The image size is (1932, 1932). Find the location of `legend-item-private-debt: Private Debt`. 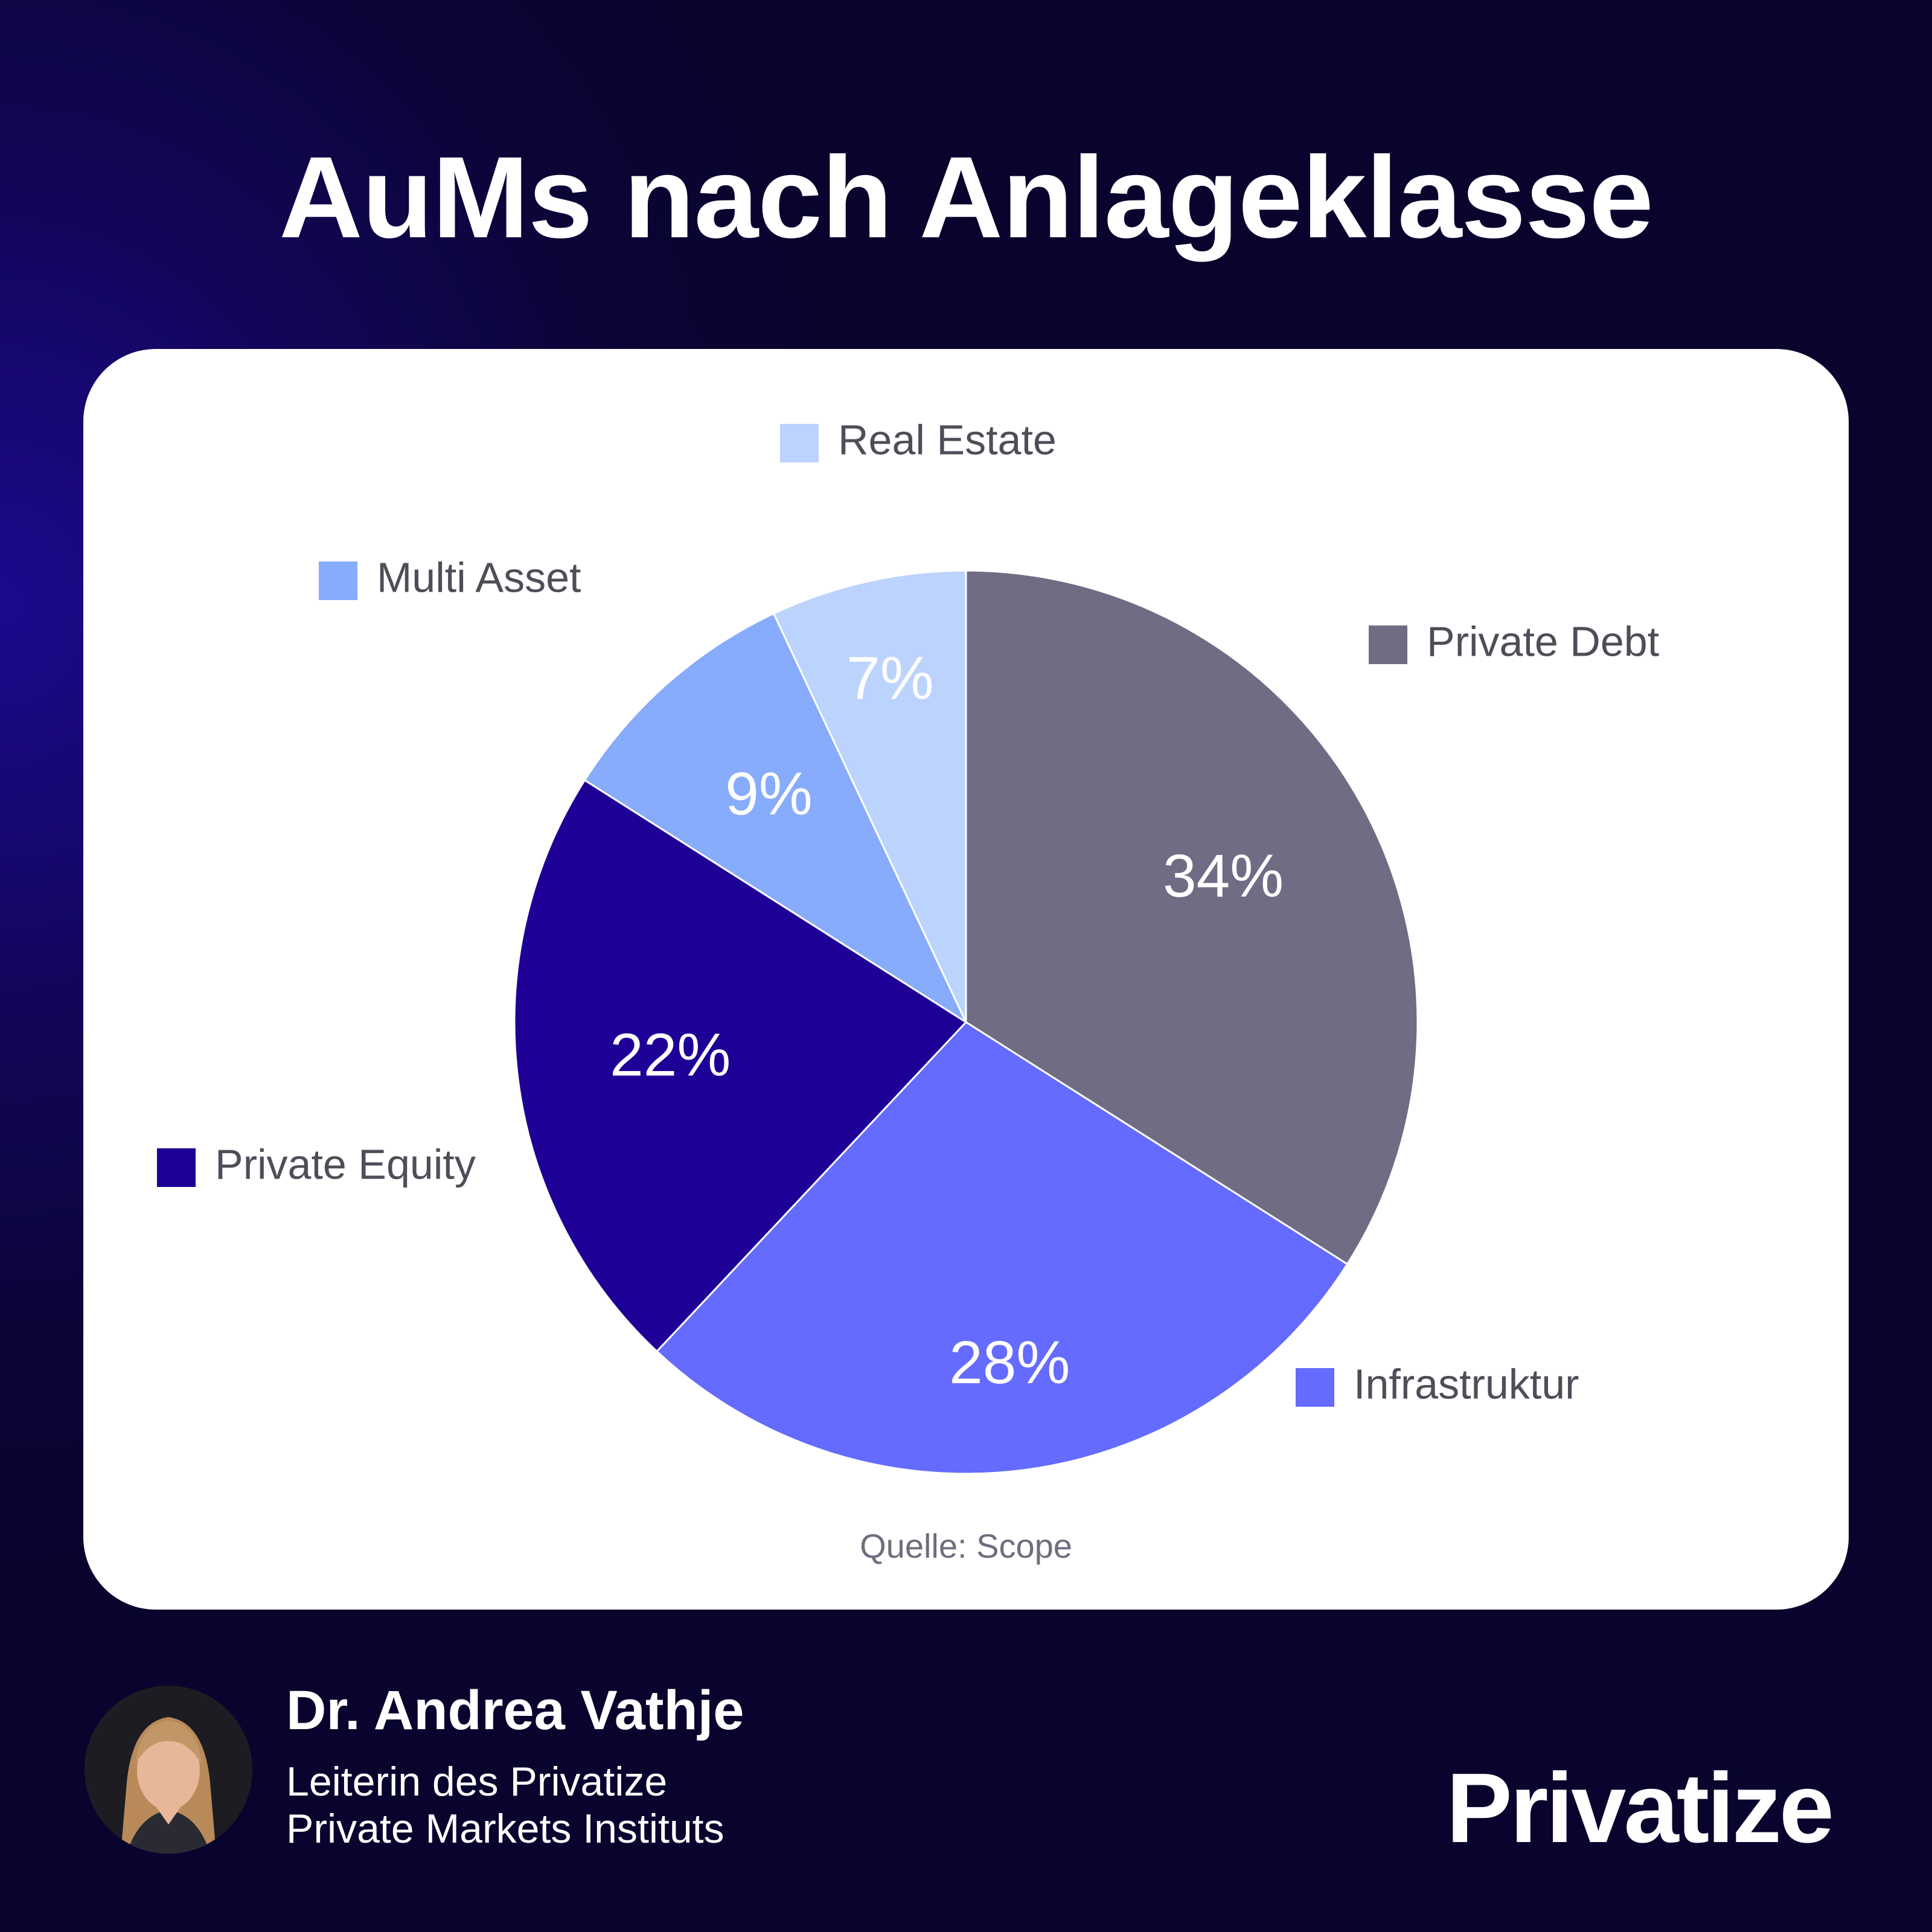

legend-item-private-debt: Private Debt is located at coordinates (1514, 641).